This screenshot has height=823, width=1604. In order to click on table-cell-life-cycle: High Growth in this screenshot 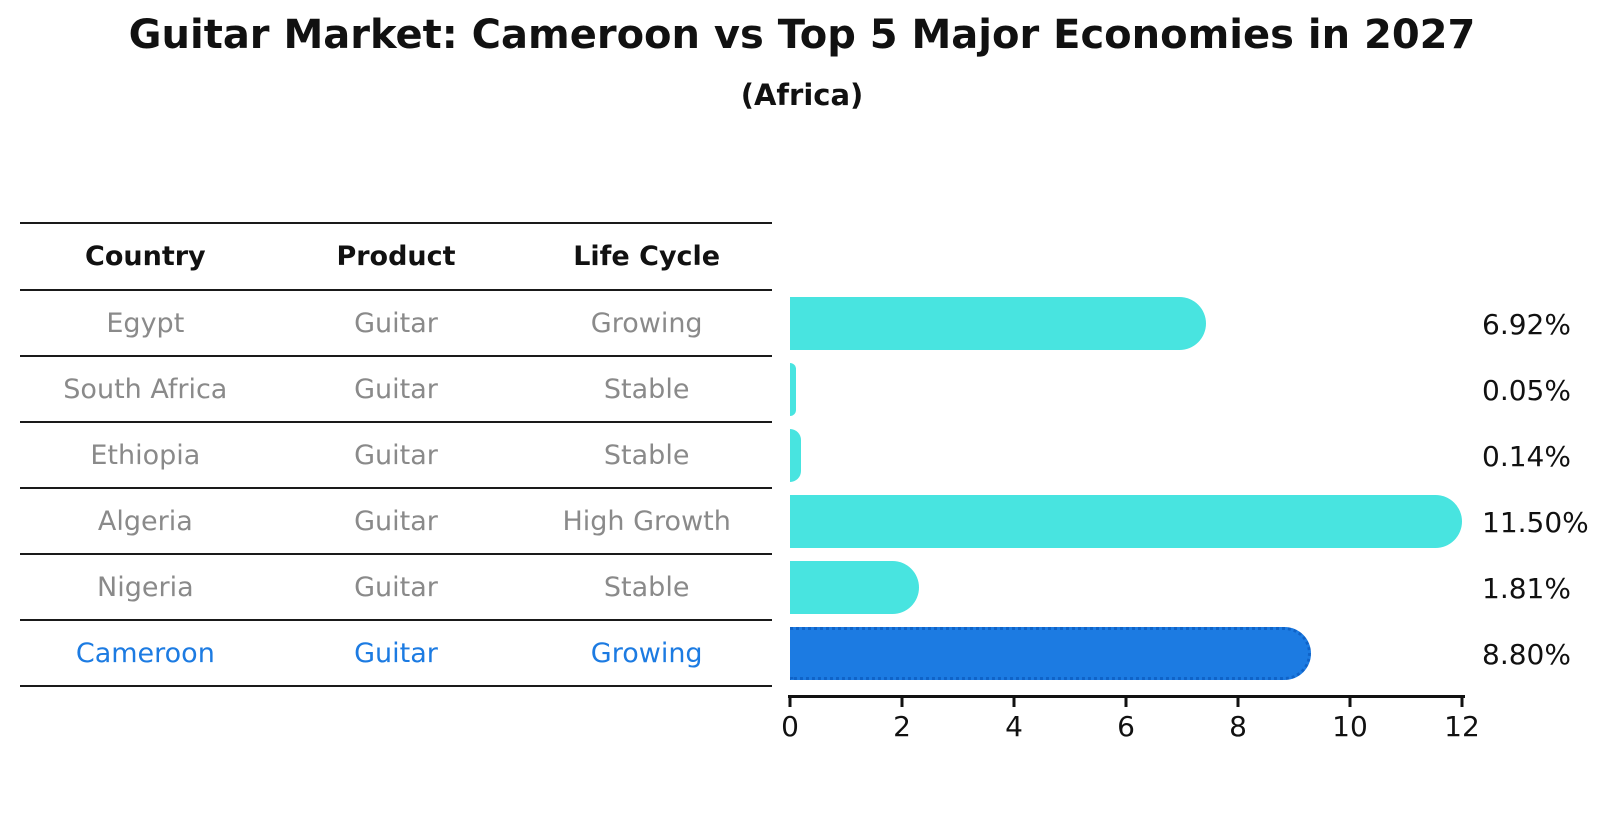, I will do `click(646, 521)`.